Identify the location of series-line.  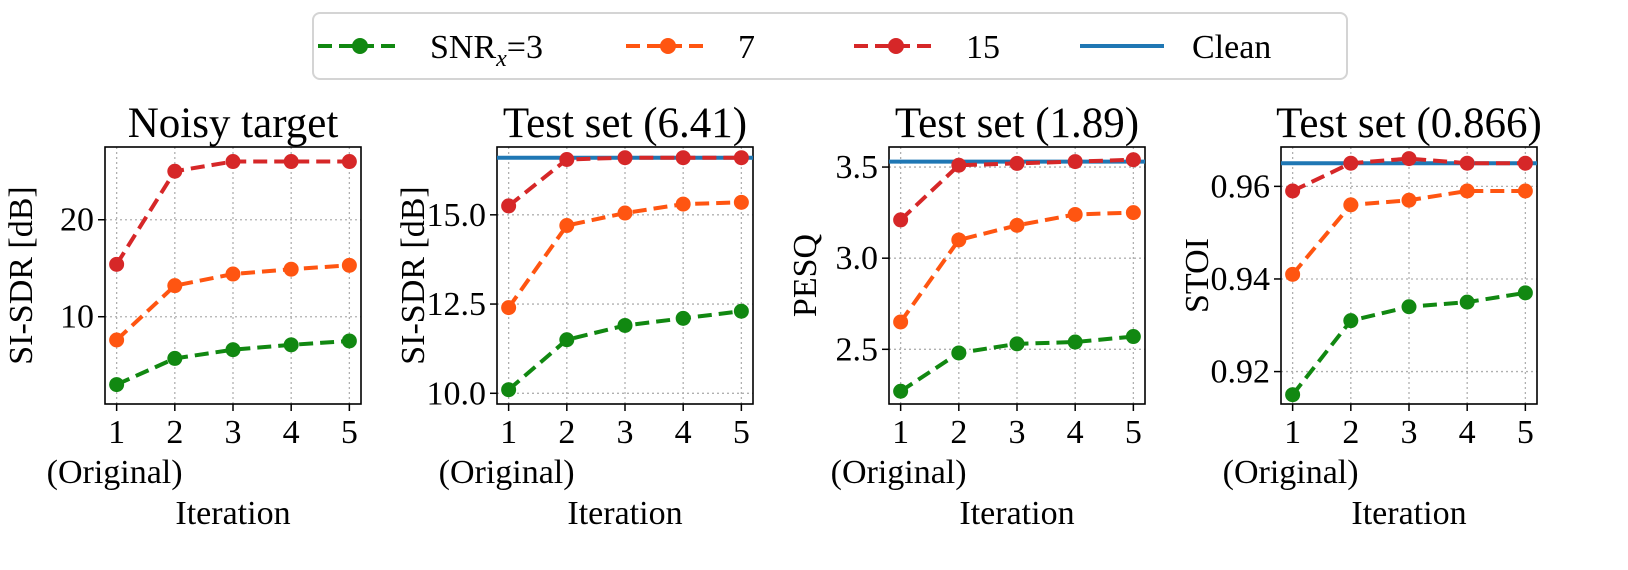
(1408, 174).